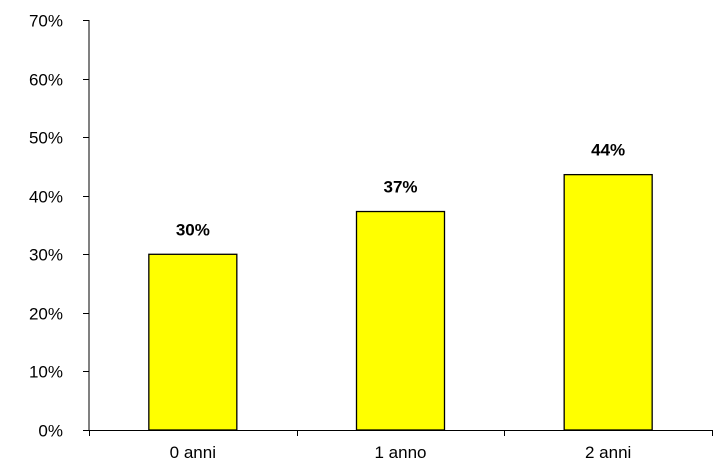 The width and height of the screenshot is (719, 464). Describe the element at coordinates (46, 372) in the screenshot. I see `y-tick-label: 10%` at that location.